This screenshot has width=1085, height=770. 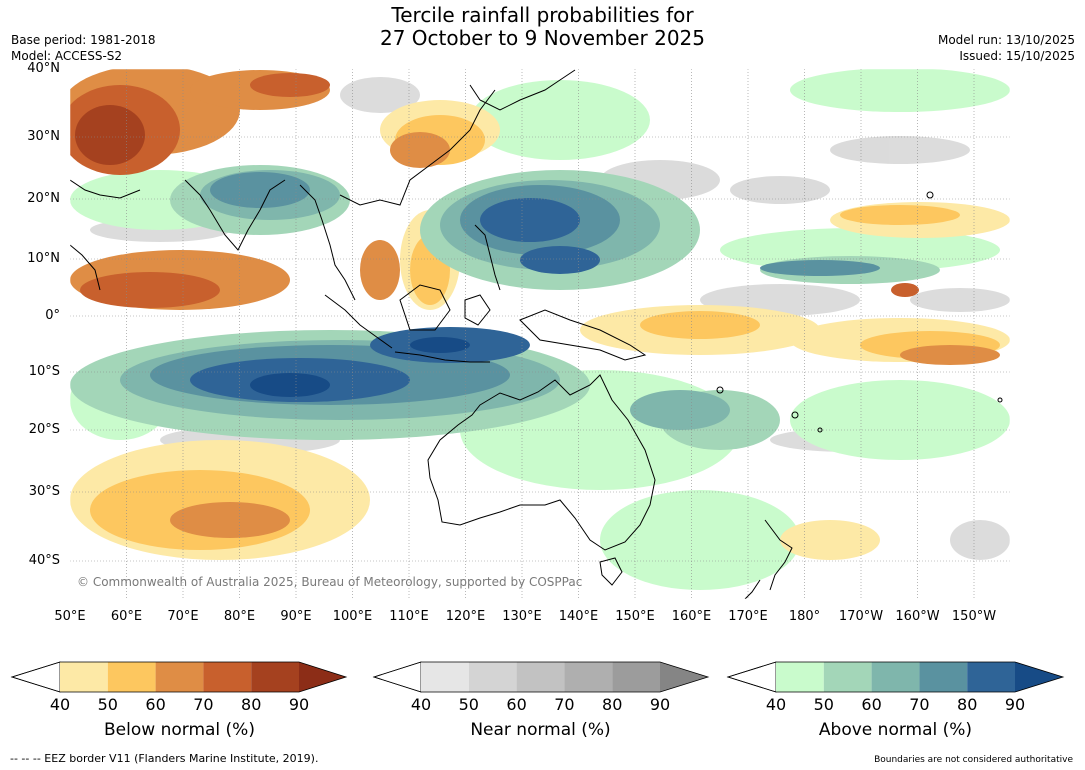 I want to click on lon-label: 70°E, so click(x=183, y=616).